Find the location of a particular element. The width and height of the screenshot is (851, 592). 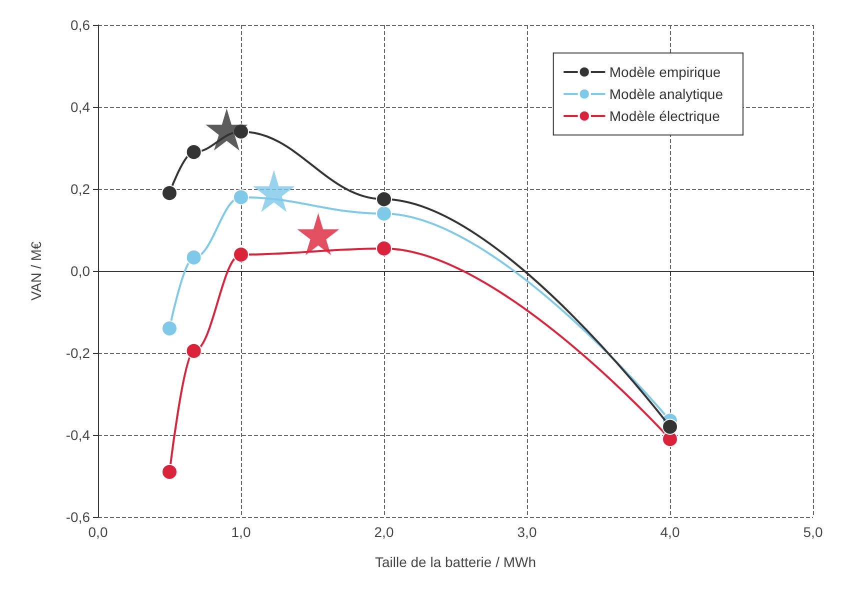

legend-label: Modèle électrique is located at coordinates (664, 116).